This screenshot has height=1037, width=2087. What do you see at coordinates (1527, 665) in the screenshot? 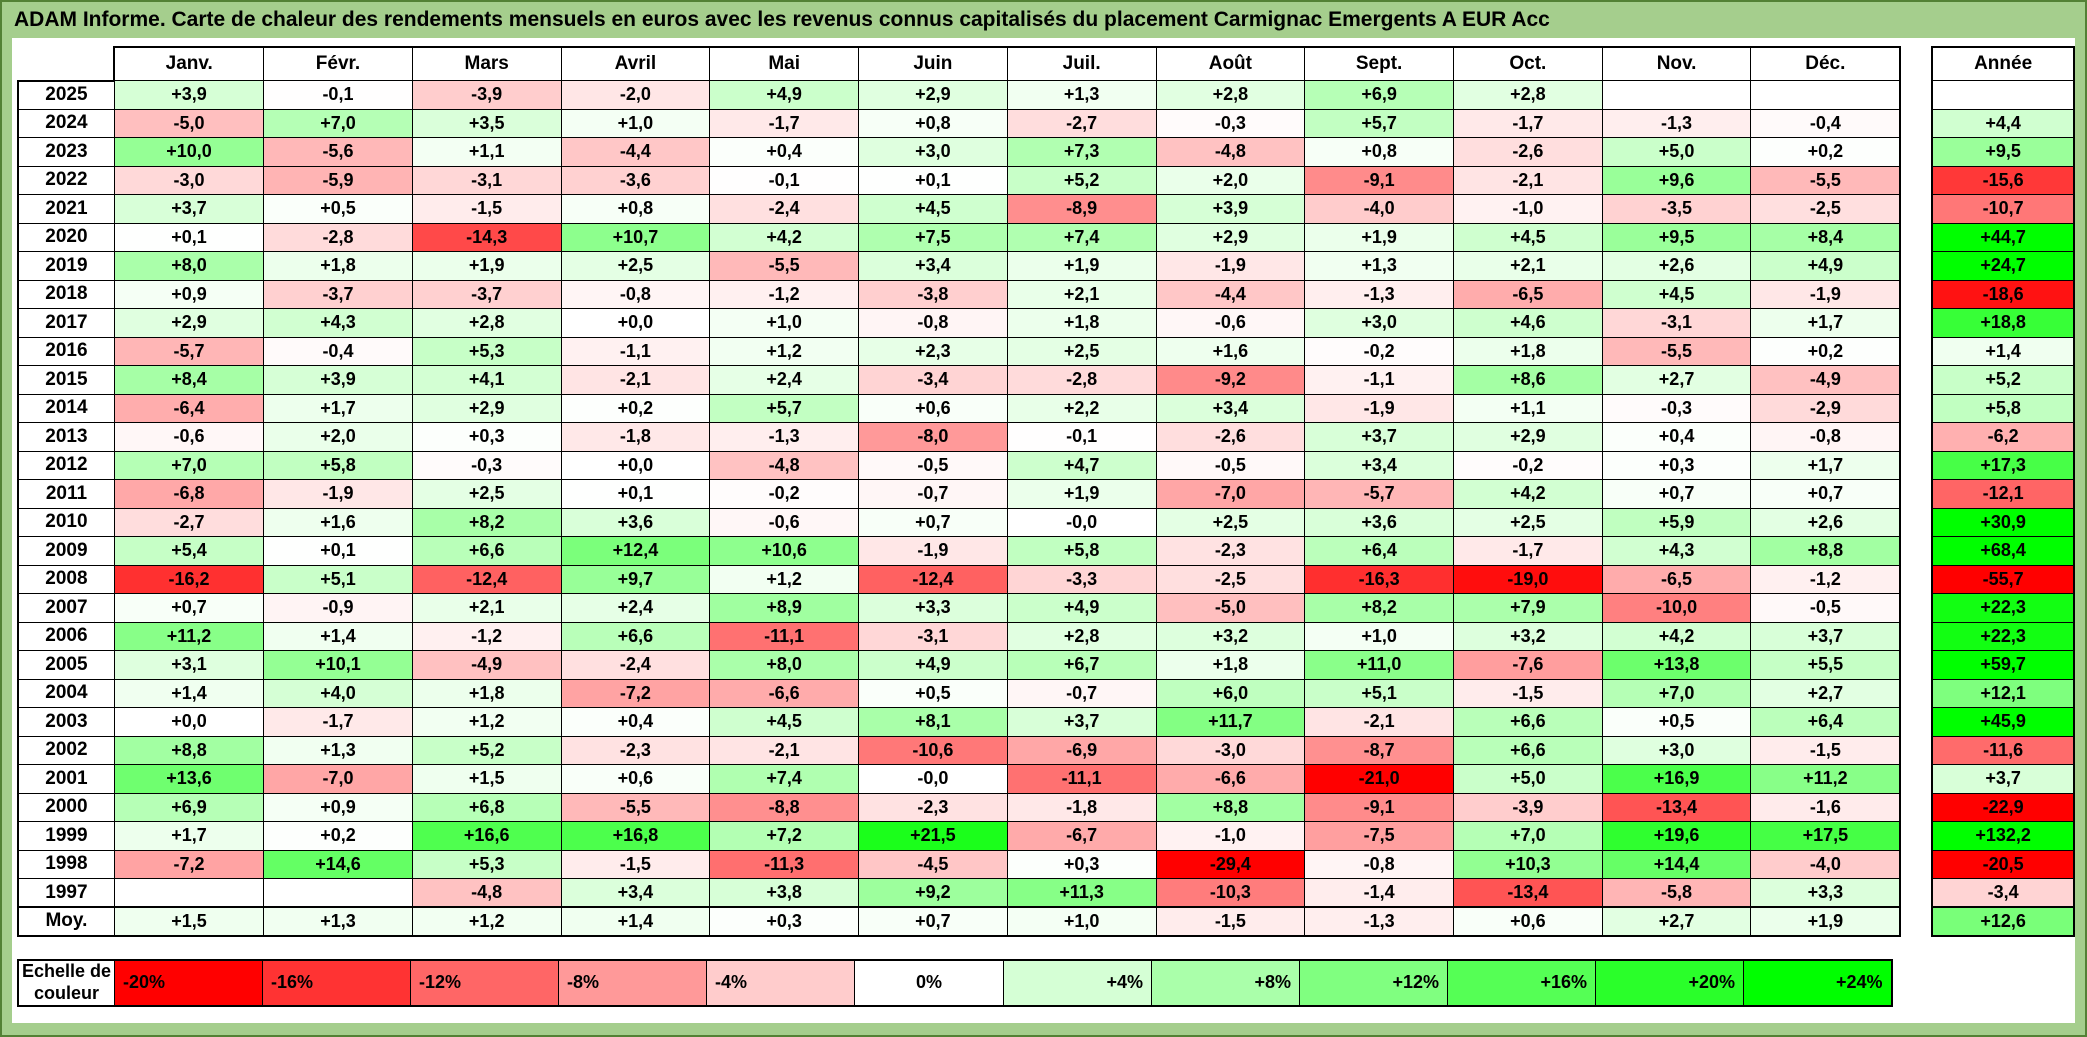
I see `return-cell: -7,6` at bounding box center [1527, 665].